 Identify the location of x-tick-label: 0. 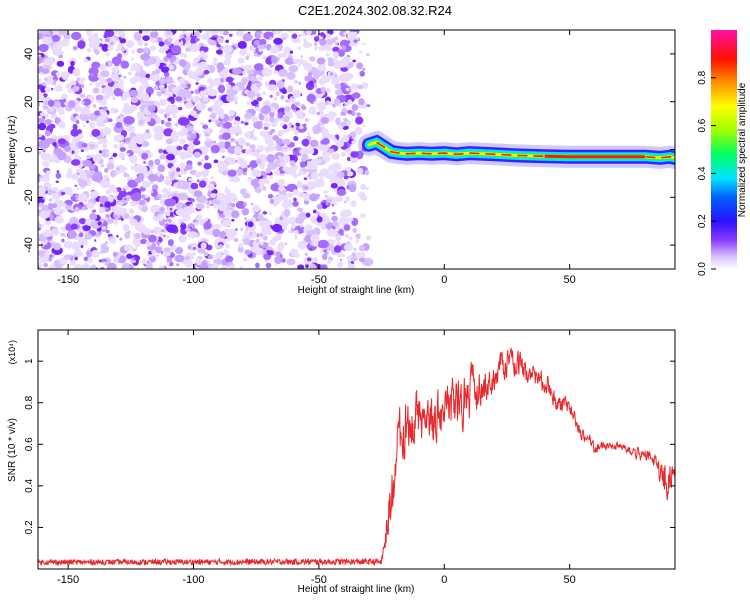
(444, 280).